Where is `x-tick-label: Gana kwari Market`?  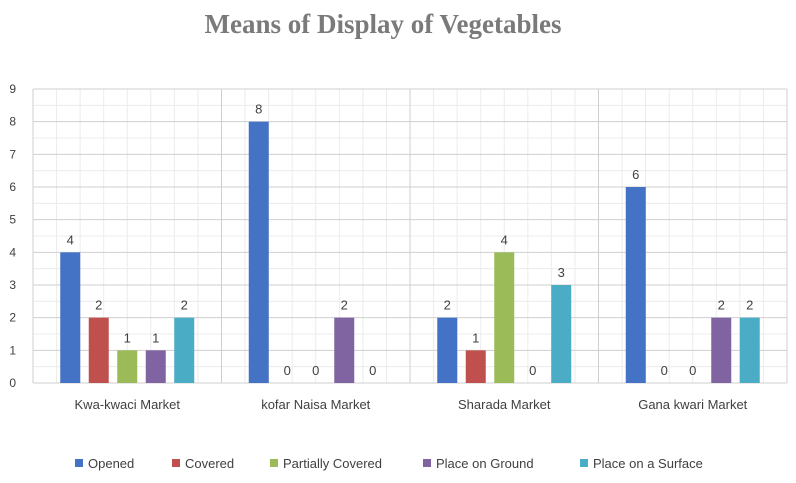
x-tick-label: Gana kwari Market is located at coordinates (692, 404).